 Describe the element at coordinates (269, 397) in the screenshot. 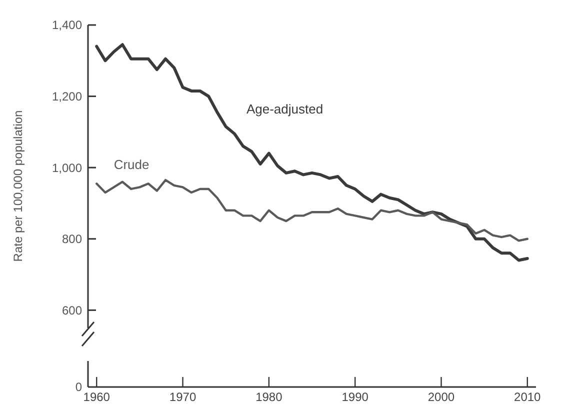

I see `x-tick-label: 1980` at that location.